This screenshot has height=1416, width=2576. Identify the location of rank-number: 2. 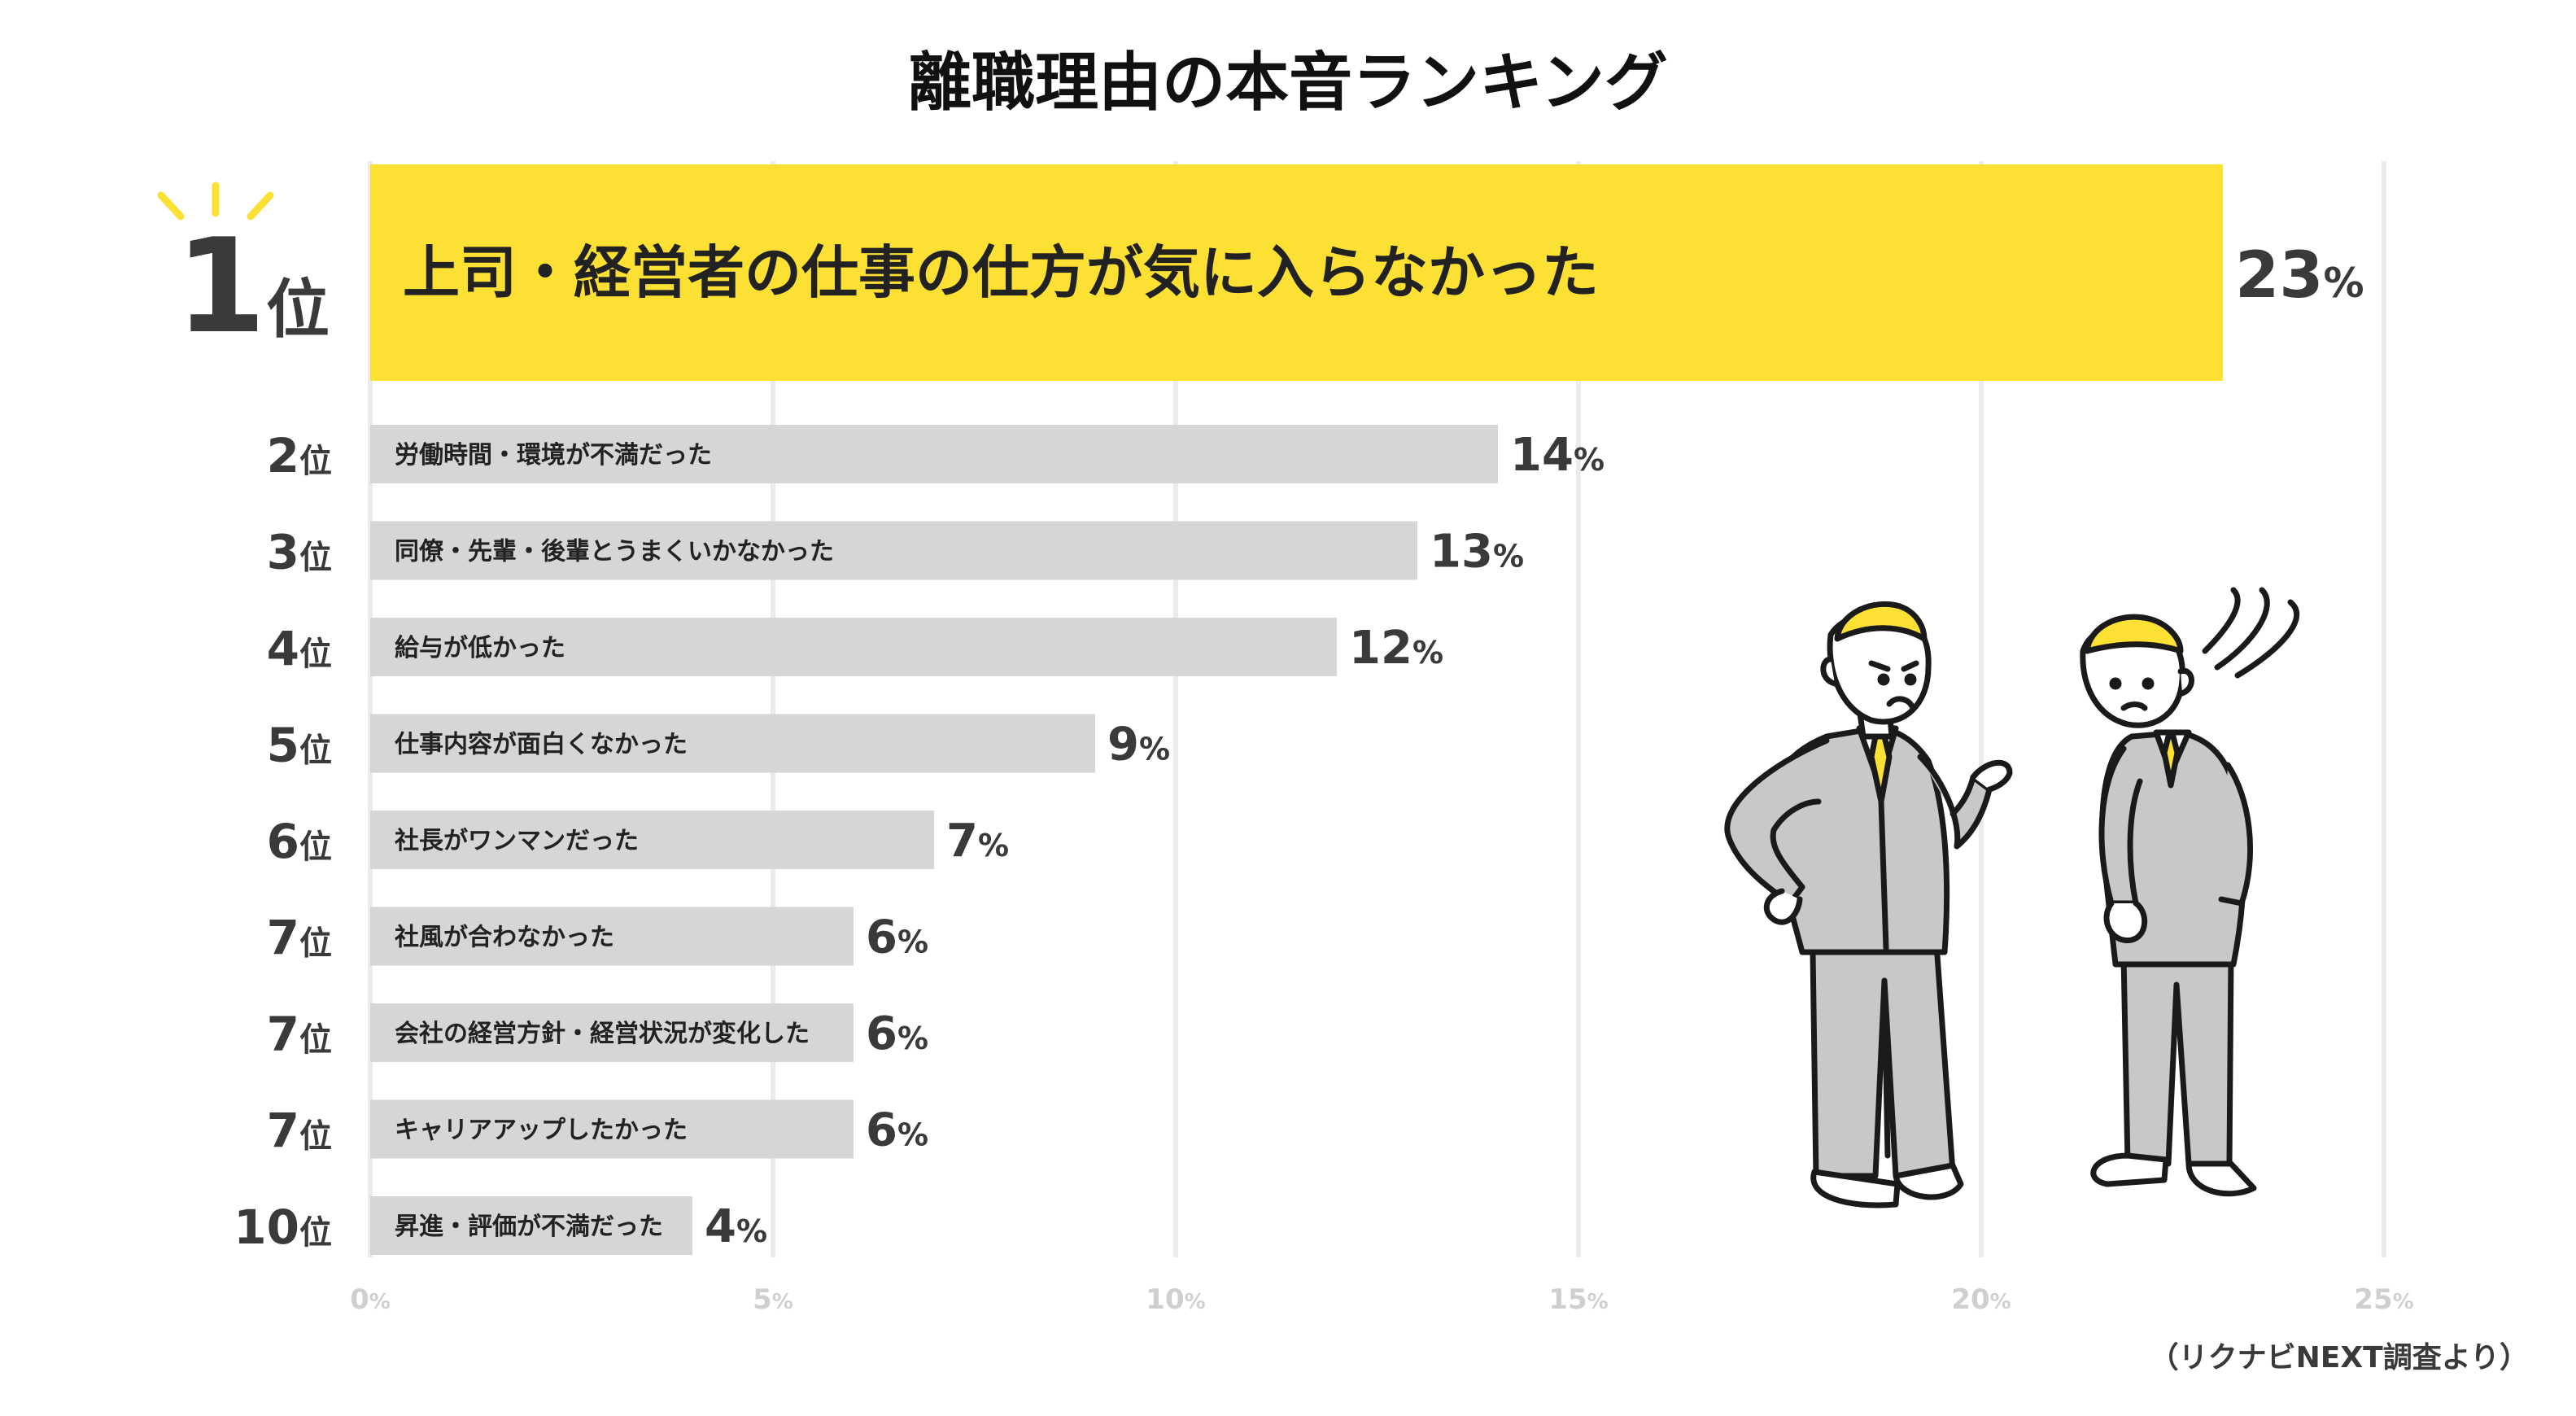
(283, 455).